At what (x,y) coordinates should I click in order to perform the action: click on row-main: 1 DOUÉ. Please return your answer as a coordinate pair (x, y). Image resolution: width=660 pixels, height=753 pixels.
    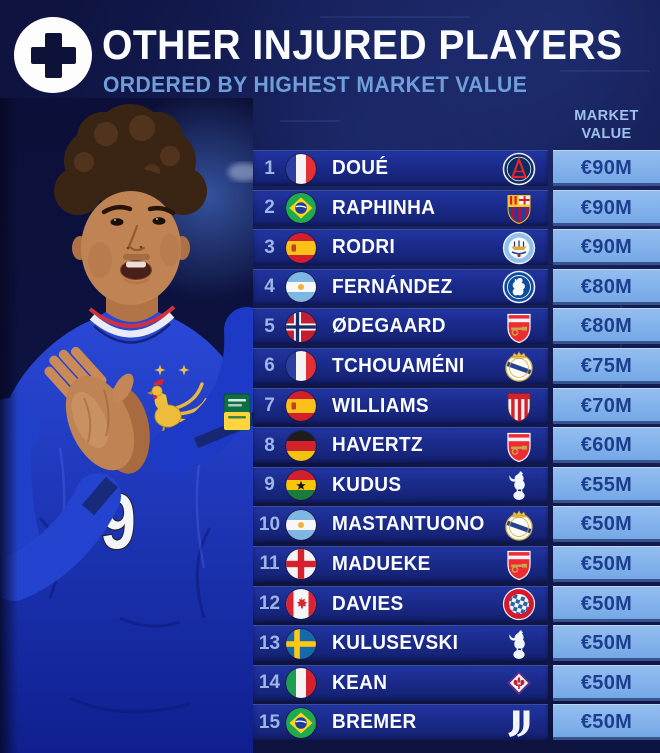
    Looking at the image, I should click on (400, 168).